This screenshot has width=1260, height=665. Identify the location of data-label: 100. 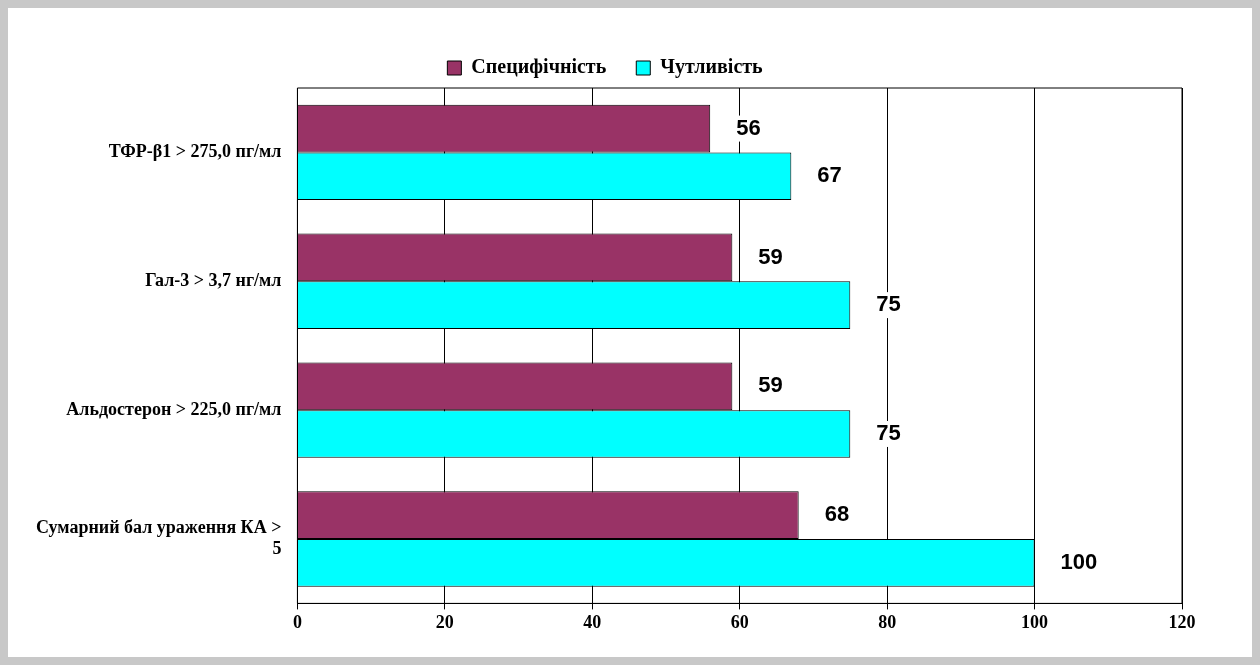
(1079, 561).